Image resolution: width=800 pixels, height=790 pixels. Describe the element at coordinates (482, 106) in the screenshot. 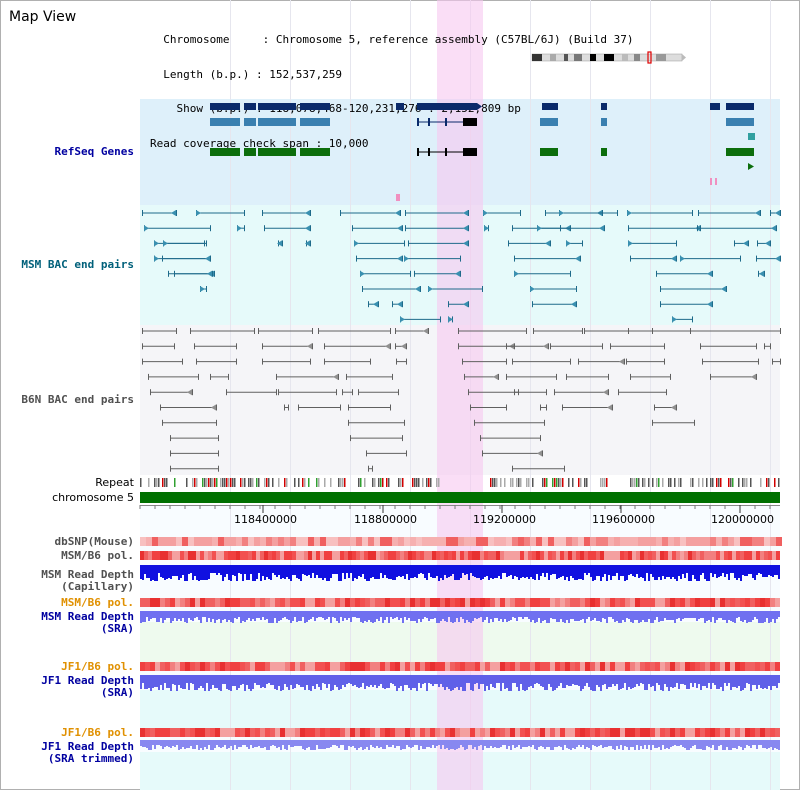

I see `gene-row-dark` at that location.